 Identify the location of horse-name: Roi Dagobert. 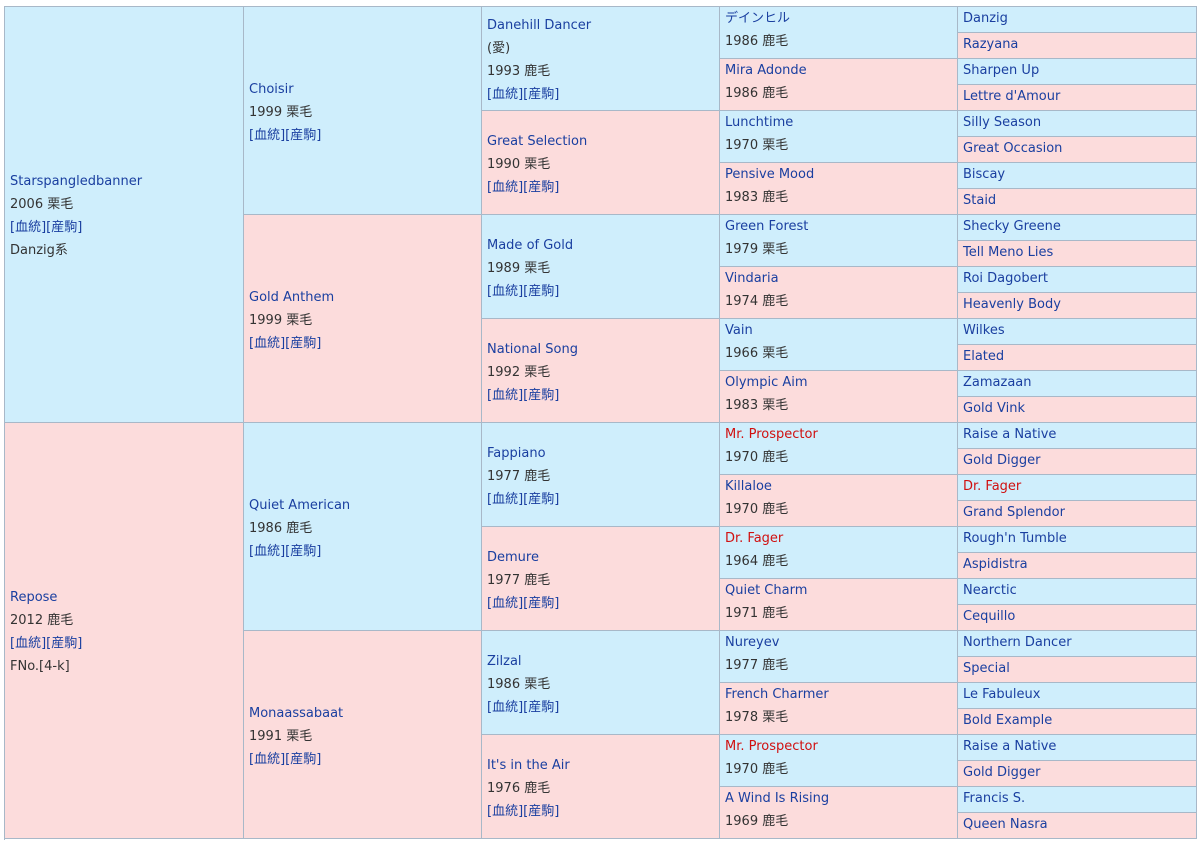
(1006, 278).